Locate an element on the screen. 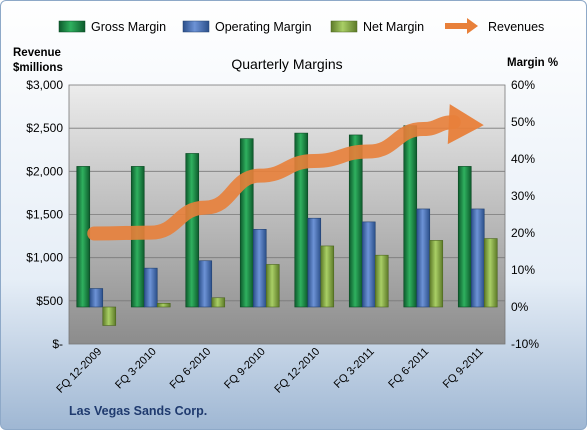 The width and height of the screenshot is (587, 430). chart-title: Quarterly Margins is located at coordinates (286, 64).